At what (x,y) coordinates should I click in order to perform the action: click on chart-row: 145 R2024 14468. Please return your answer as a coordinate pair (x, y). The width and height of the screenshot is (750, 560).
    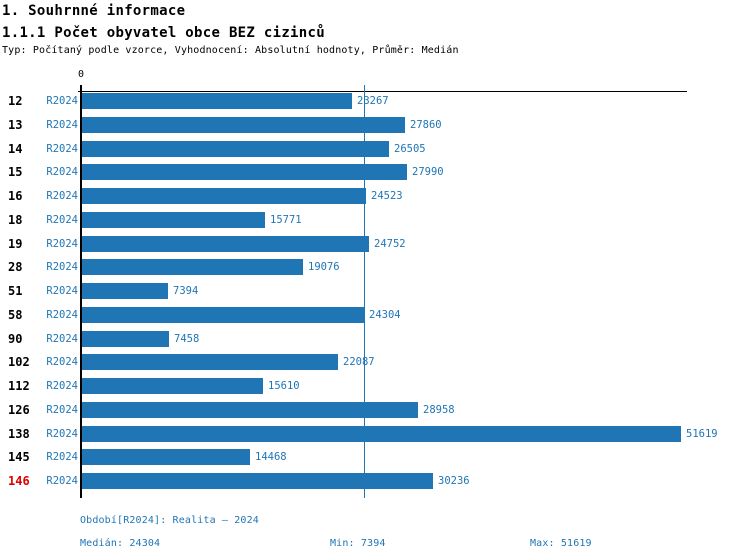
    Looking at the image, I should click on (375, 457).